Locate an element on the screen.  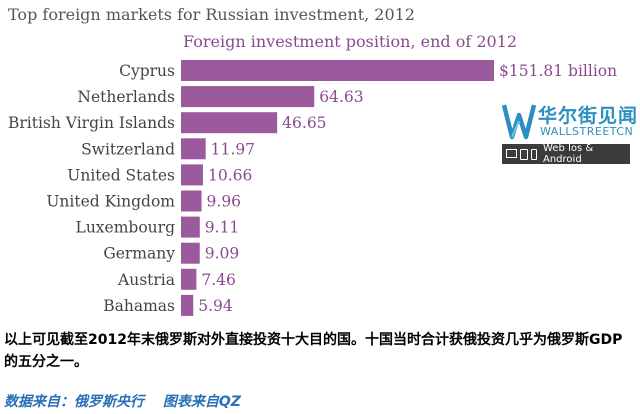
value-label: 64.63 is located at coordinates (341, 97).